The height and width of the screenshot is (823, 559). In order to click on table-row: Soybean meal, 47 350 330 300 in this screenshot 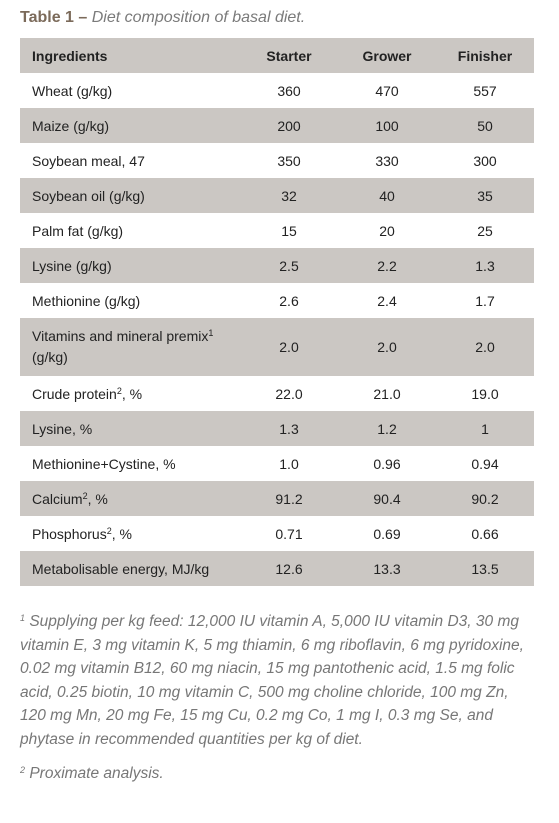, I will do `click(277, 160)`.